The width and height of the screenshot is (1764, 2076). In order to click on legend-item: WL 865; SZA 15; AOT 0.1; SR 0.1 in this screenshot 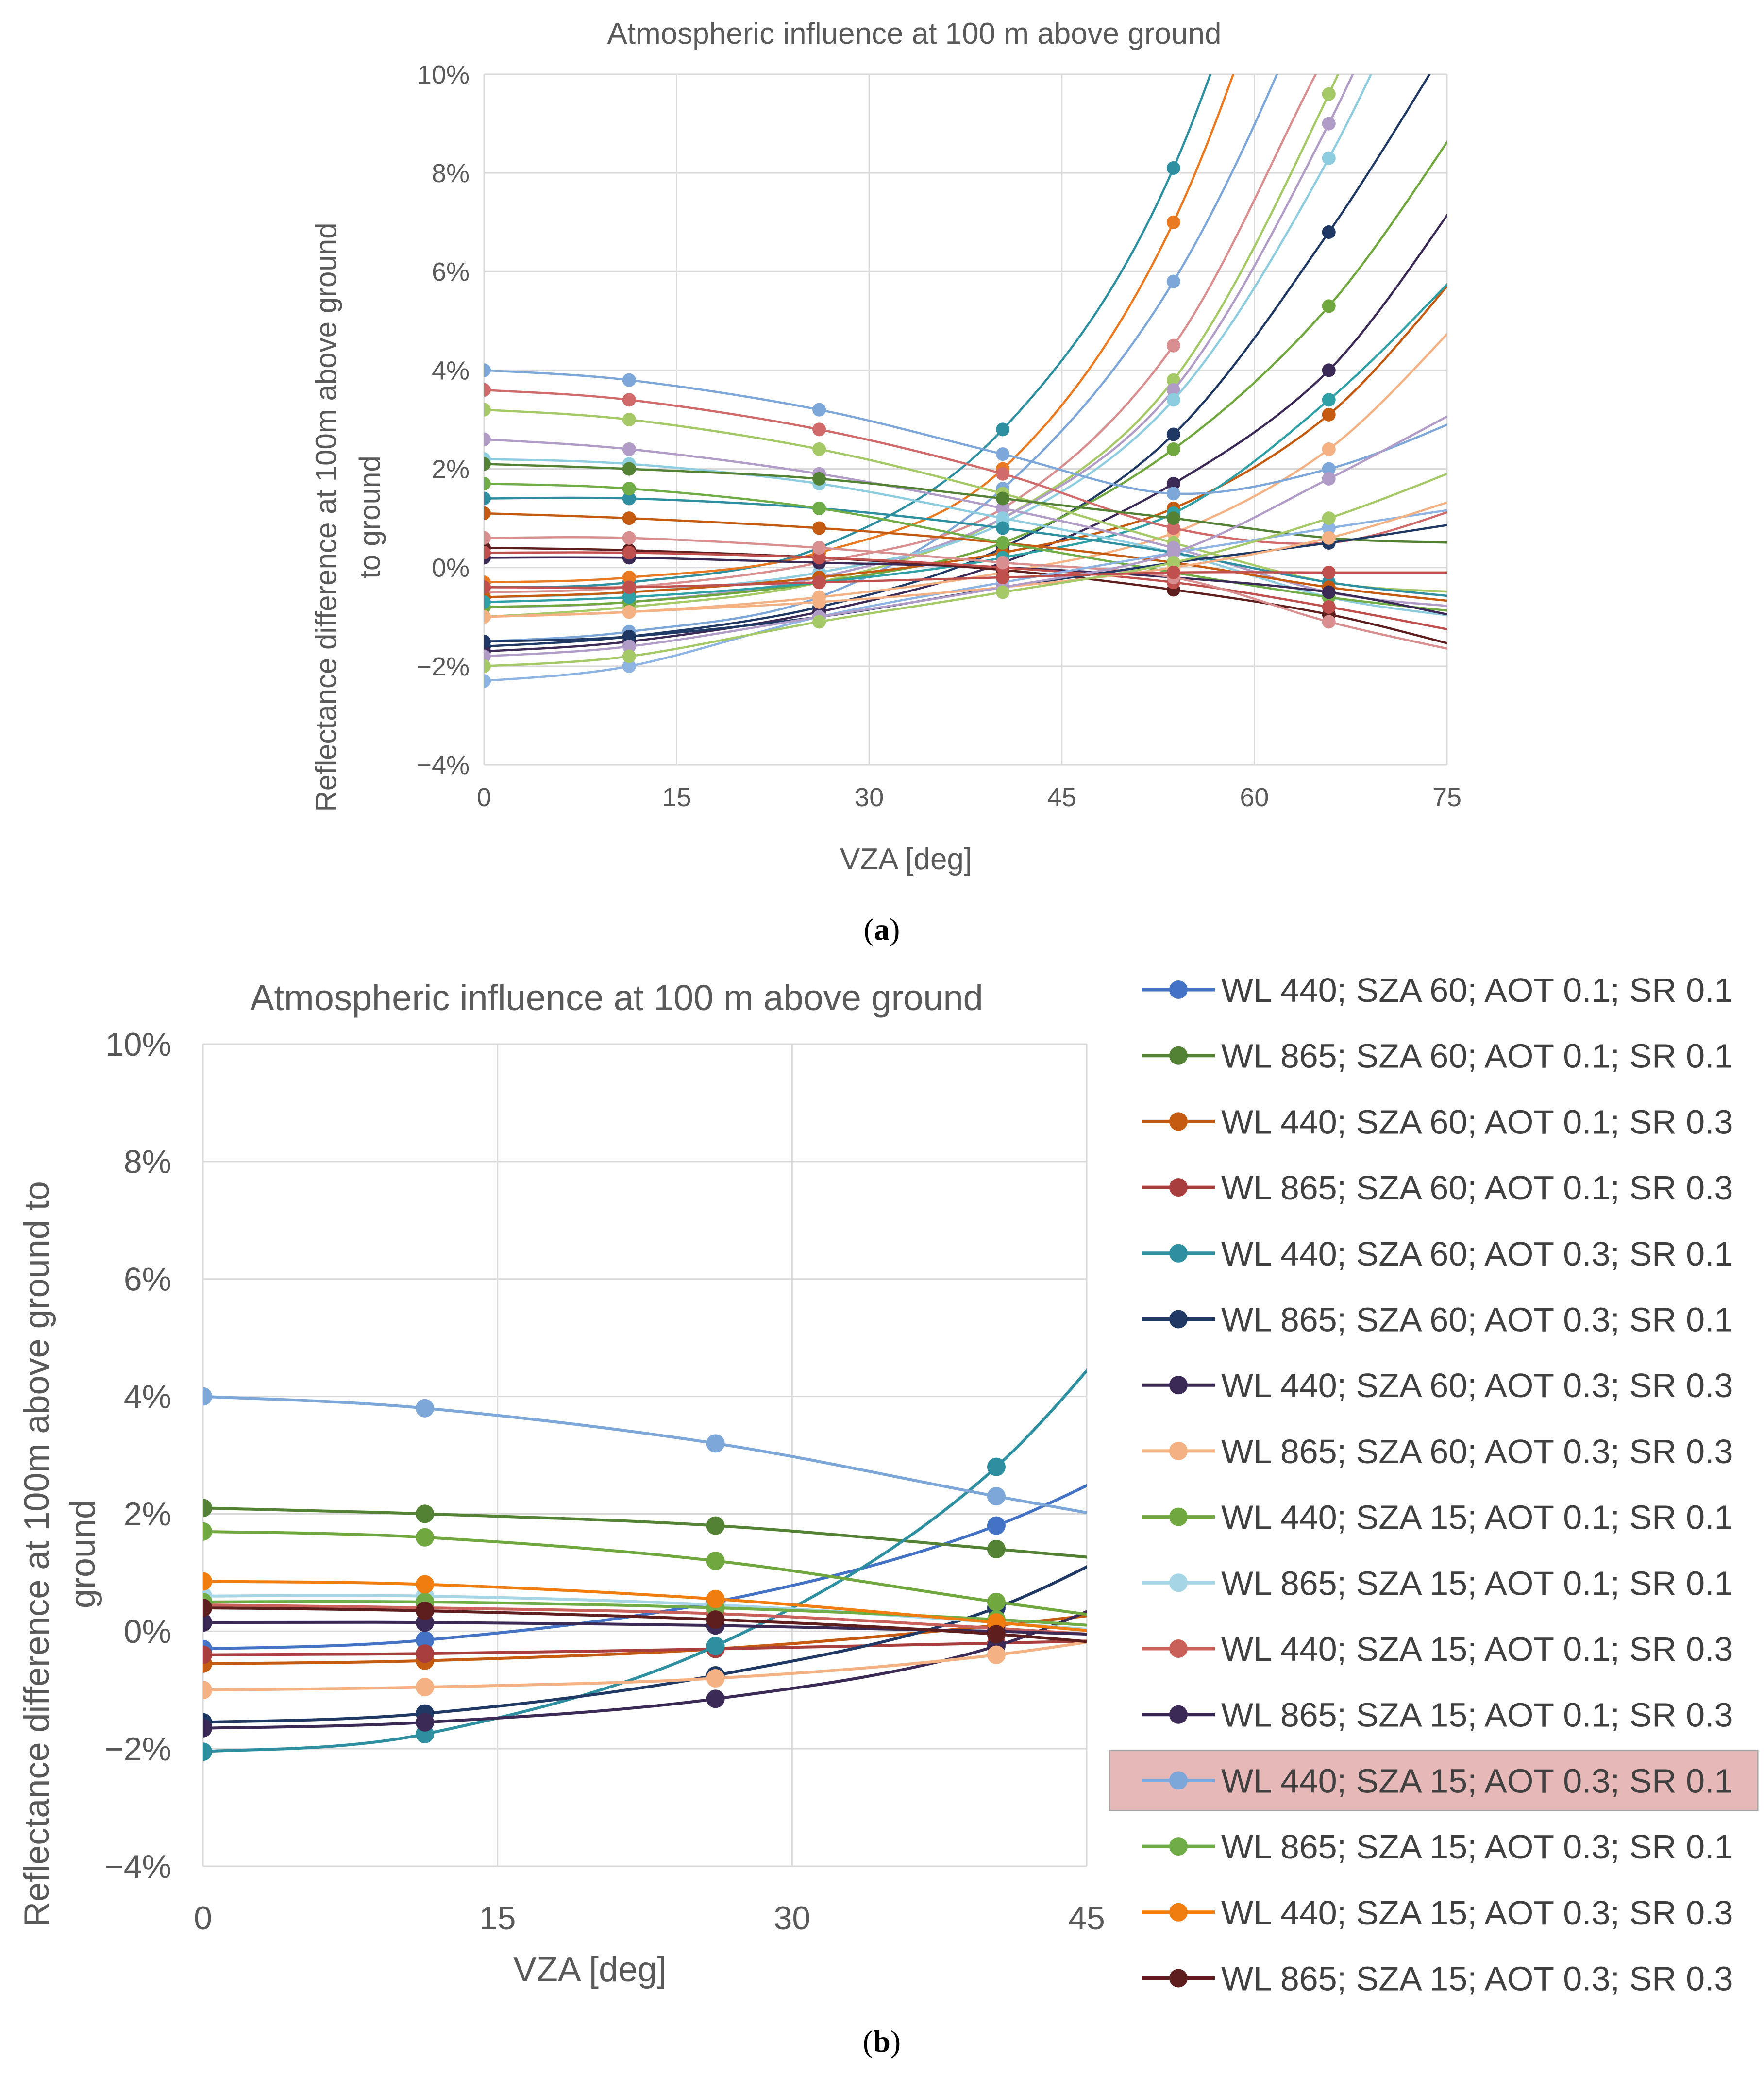, I will do `click(1437, 1583)`.